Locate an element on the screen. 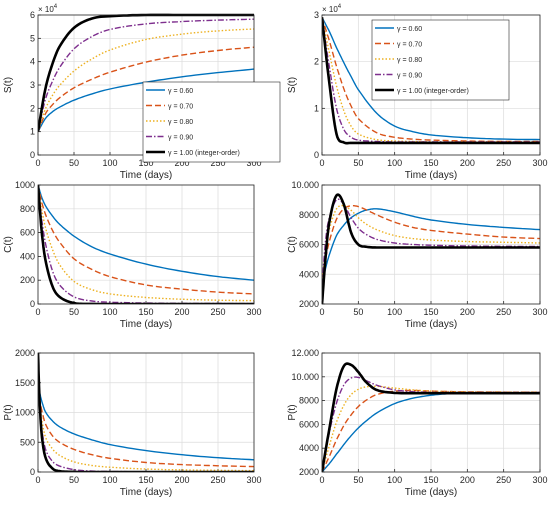 This screenshot has width=550, height=505. y-tick-label: 1 is located at coordinates (316, 108).